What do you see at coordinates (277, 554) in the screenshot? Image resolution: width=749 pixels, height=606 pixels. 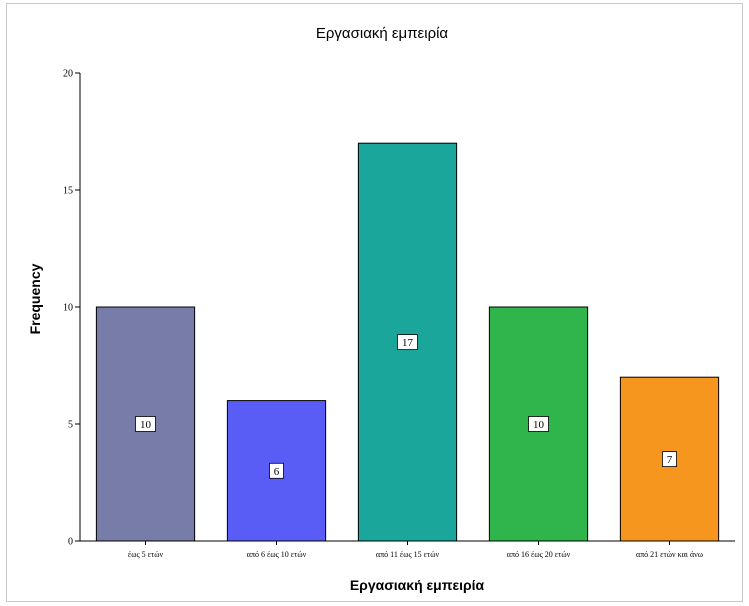 I see `x-tick-label: από 6 έως 10 ετών` at bounding box center [277, 554].